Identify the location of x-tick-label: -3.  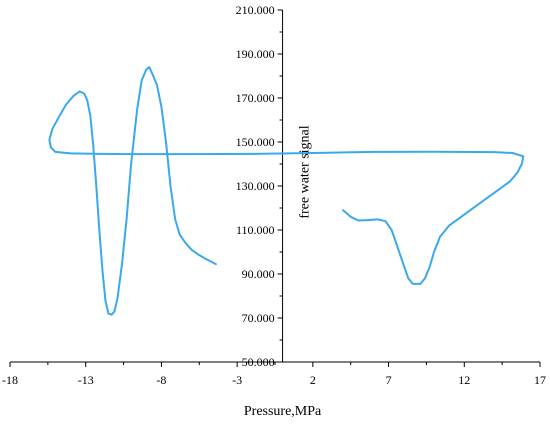
(237, 380).